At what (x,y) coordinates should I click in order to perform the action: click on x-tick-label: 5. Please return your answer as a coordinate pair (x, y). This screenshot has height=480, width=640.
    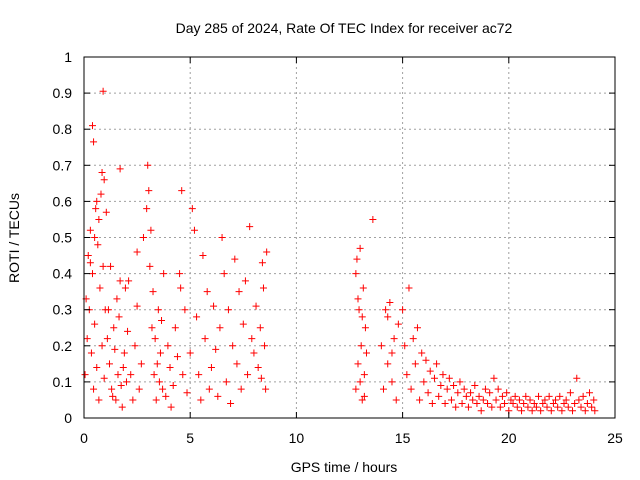
    Looking at the image, I should click on (190, 438).